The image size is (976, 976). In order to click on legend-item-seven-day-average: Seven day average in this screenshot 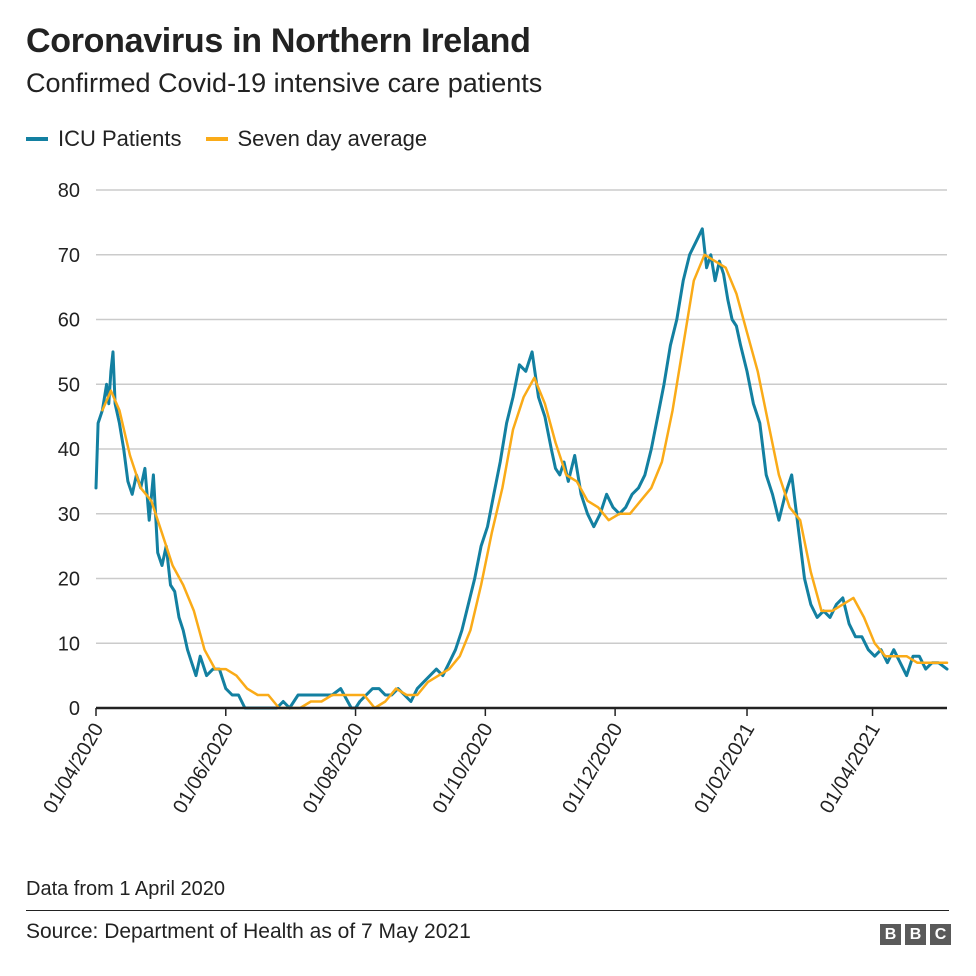, I will do `click(316, 139)`.